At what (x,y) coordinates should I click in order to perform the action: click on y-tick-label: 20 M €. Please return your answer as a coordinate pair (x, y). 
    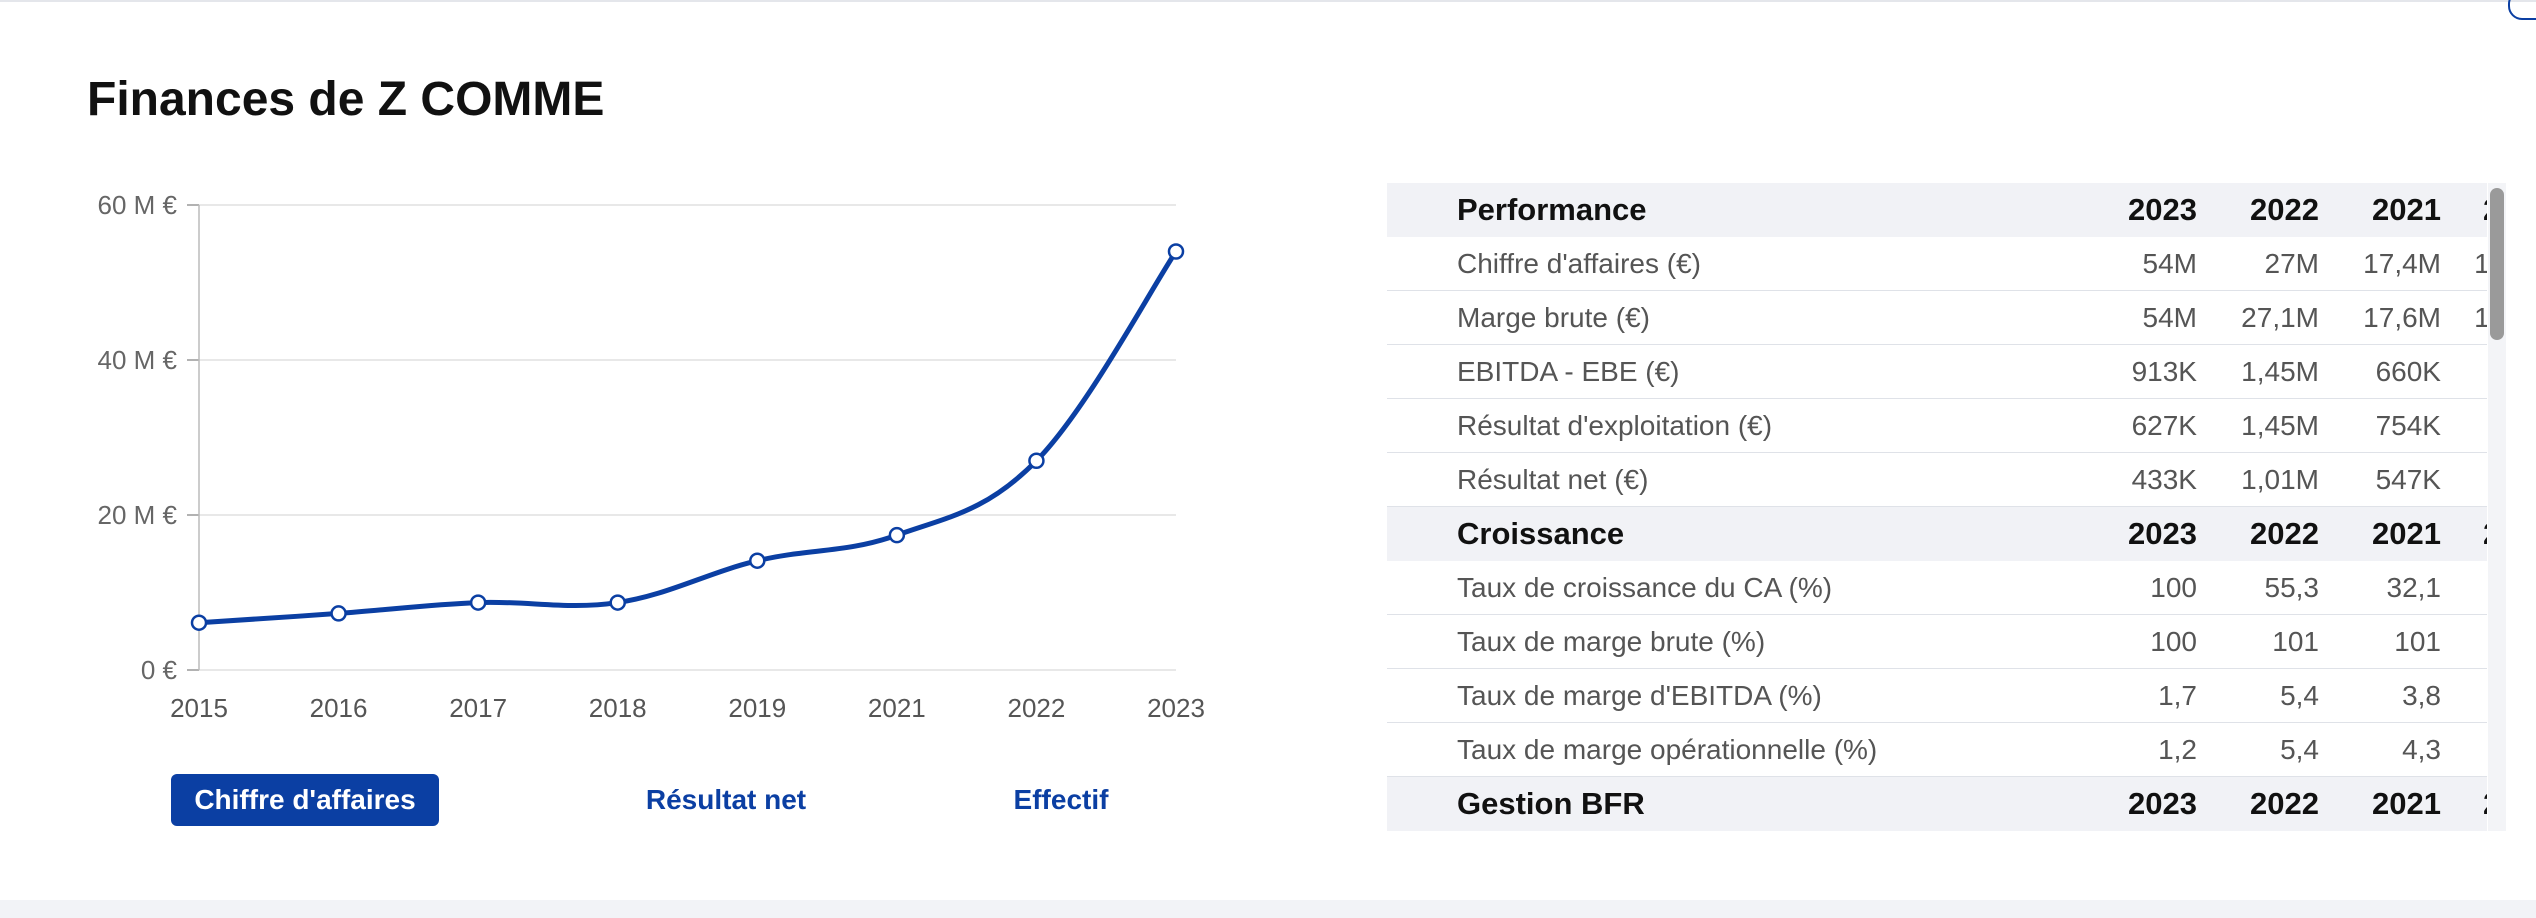
    Looking at the image, I should click on (138, 515).